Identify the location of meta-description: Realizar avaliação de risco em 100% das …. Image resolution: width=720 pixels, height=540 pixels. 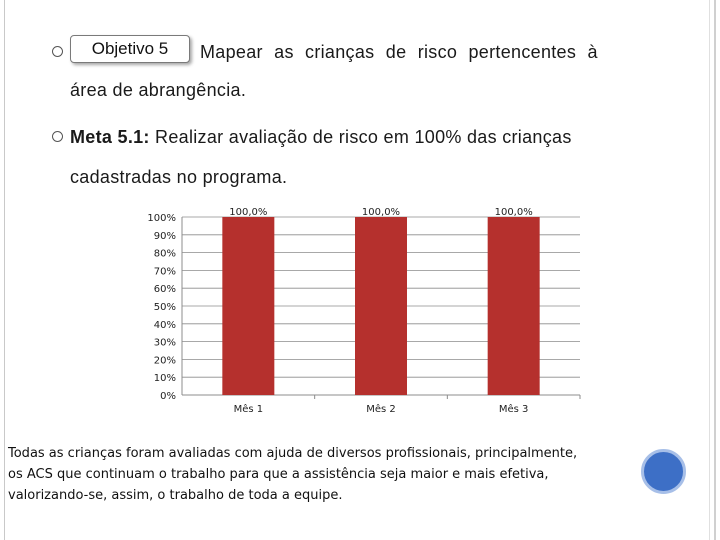
(360, 137).